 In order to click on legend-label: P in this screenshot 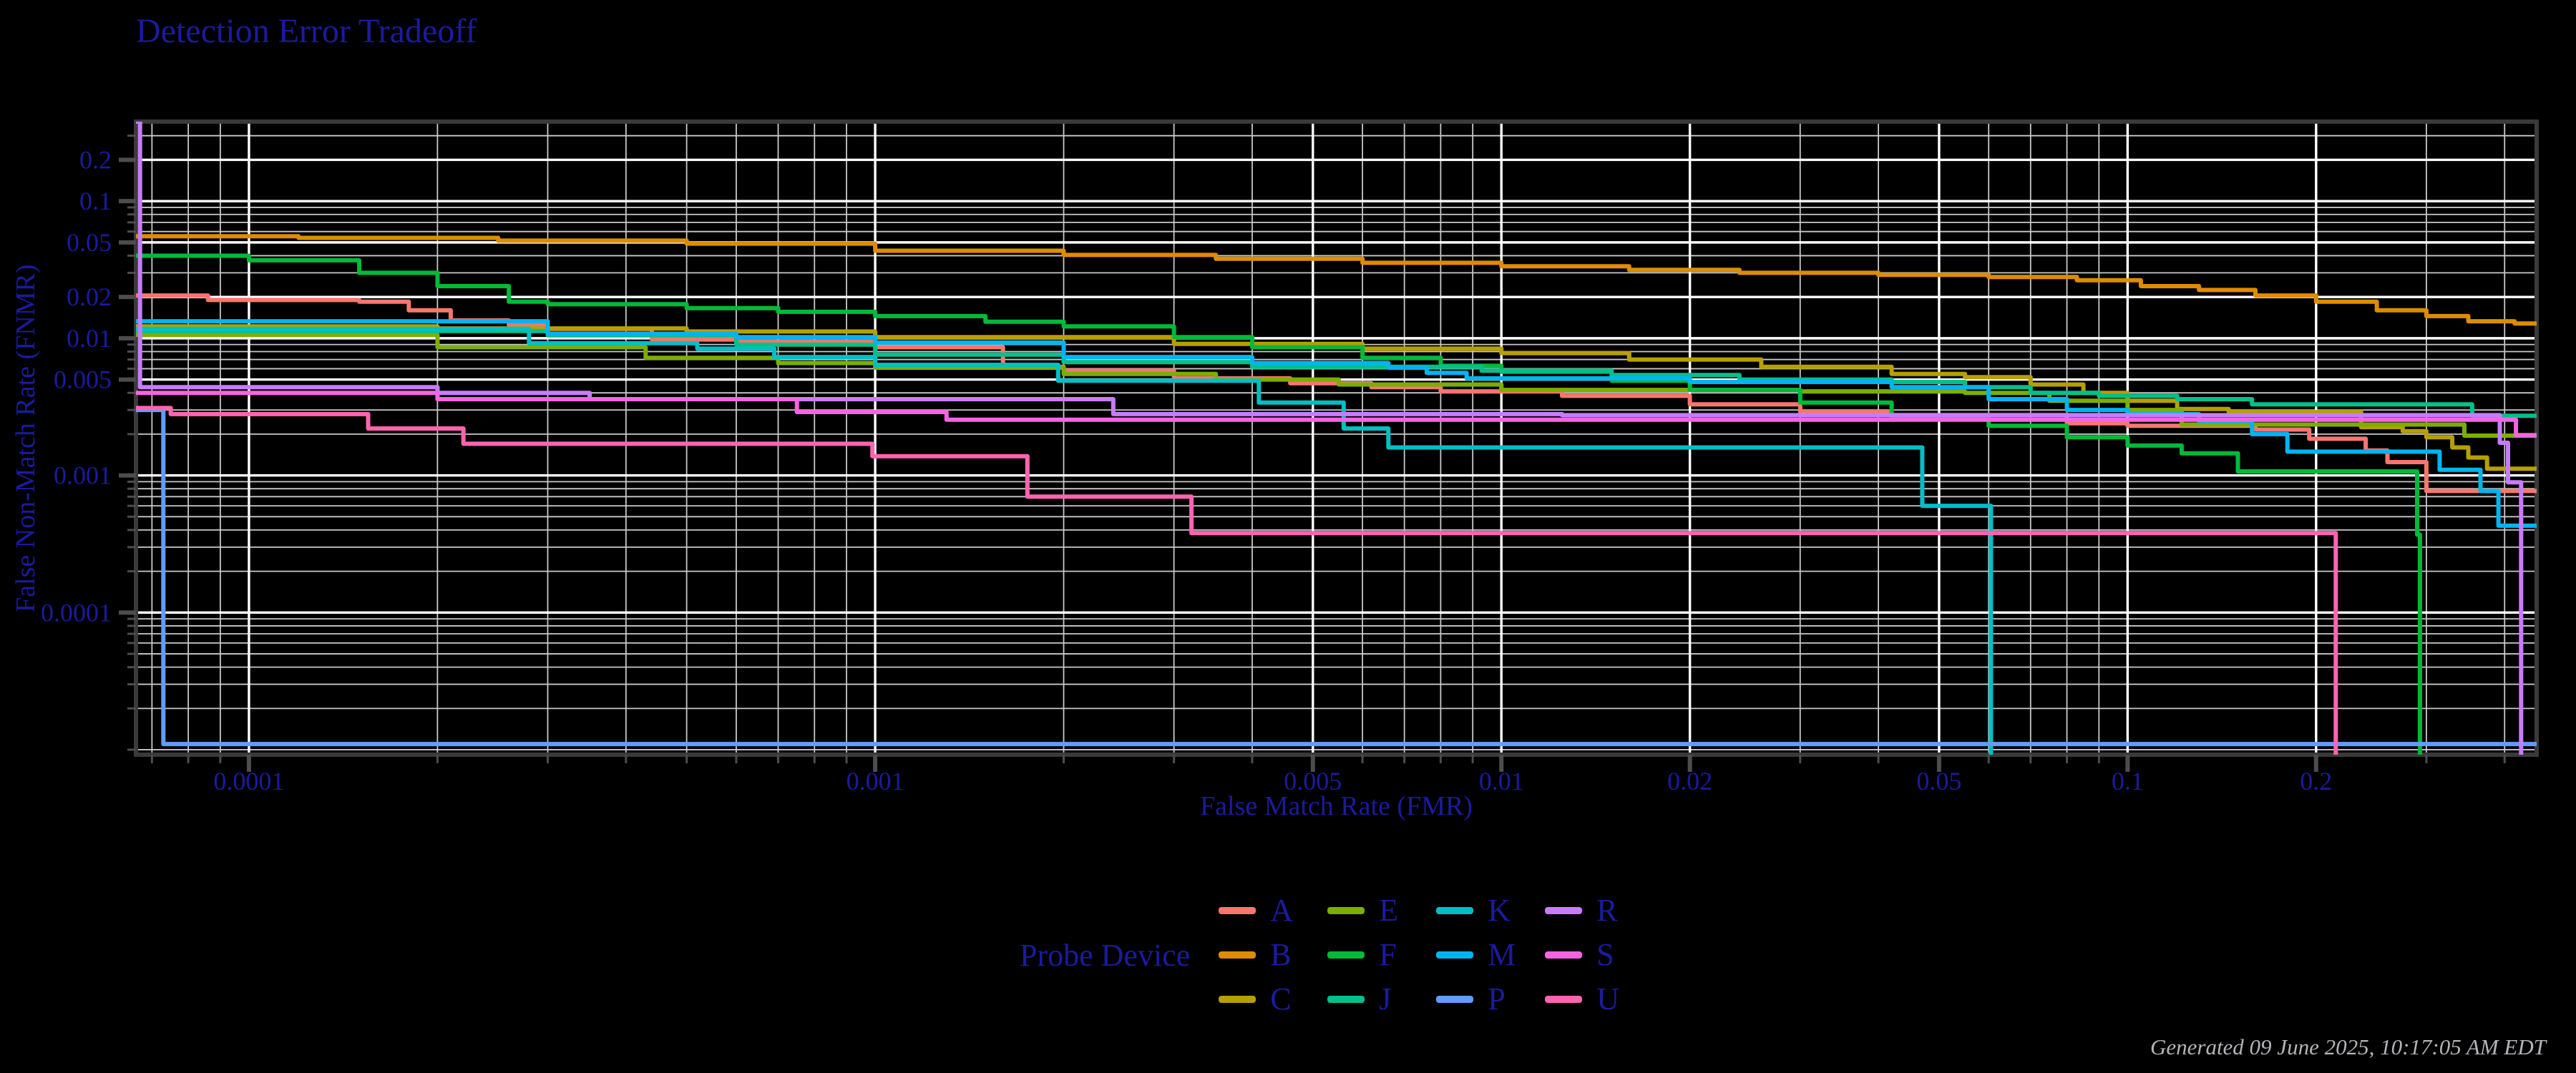, I will do `click(1497, 998)`.